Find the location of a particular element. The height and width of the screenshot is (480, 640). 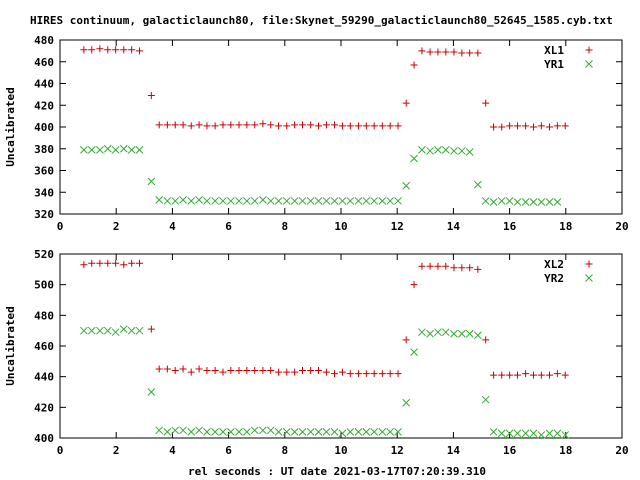

x-tick-label: 14 is located at coordinates (454, 226).